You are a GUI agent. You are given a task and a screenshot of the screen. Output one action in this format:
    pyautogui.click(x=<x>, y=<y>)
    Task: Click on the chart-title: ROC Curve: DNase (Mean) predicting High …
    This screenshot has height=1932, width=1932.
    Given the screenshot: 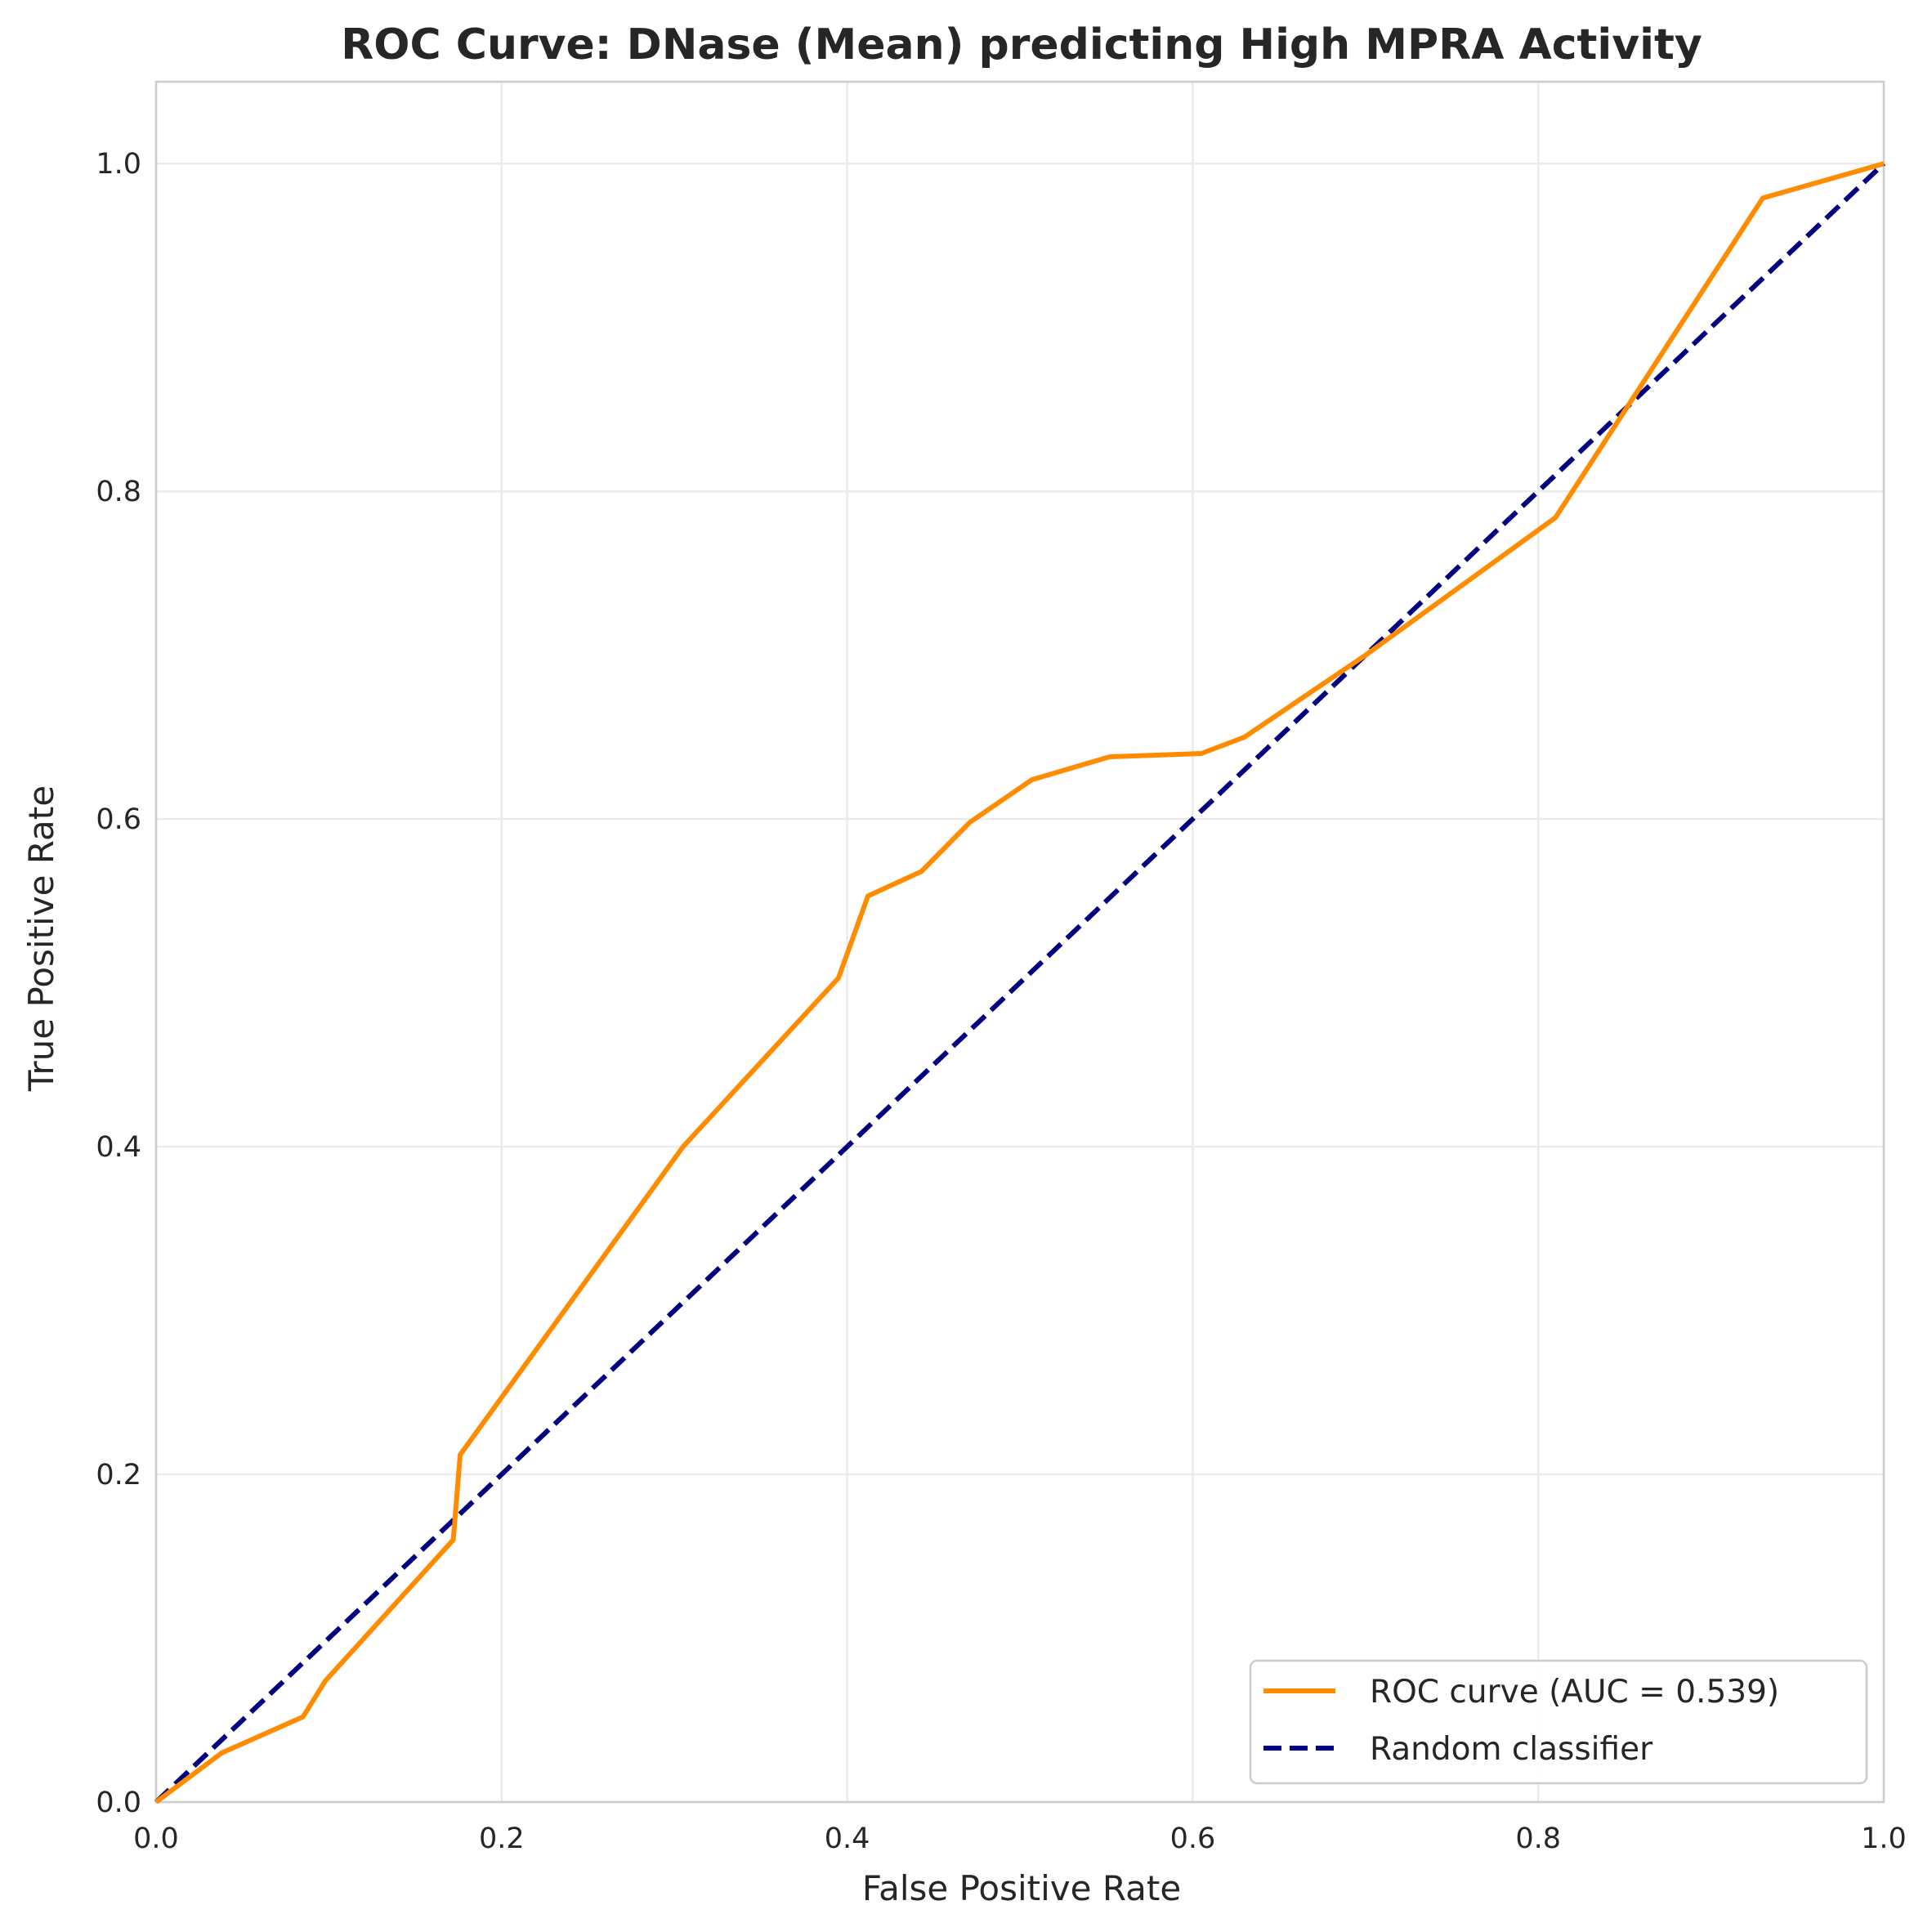 What is the action you would take?
    pyautogui.click(x=1021, y=44)
    